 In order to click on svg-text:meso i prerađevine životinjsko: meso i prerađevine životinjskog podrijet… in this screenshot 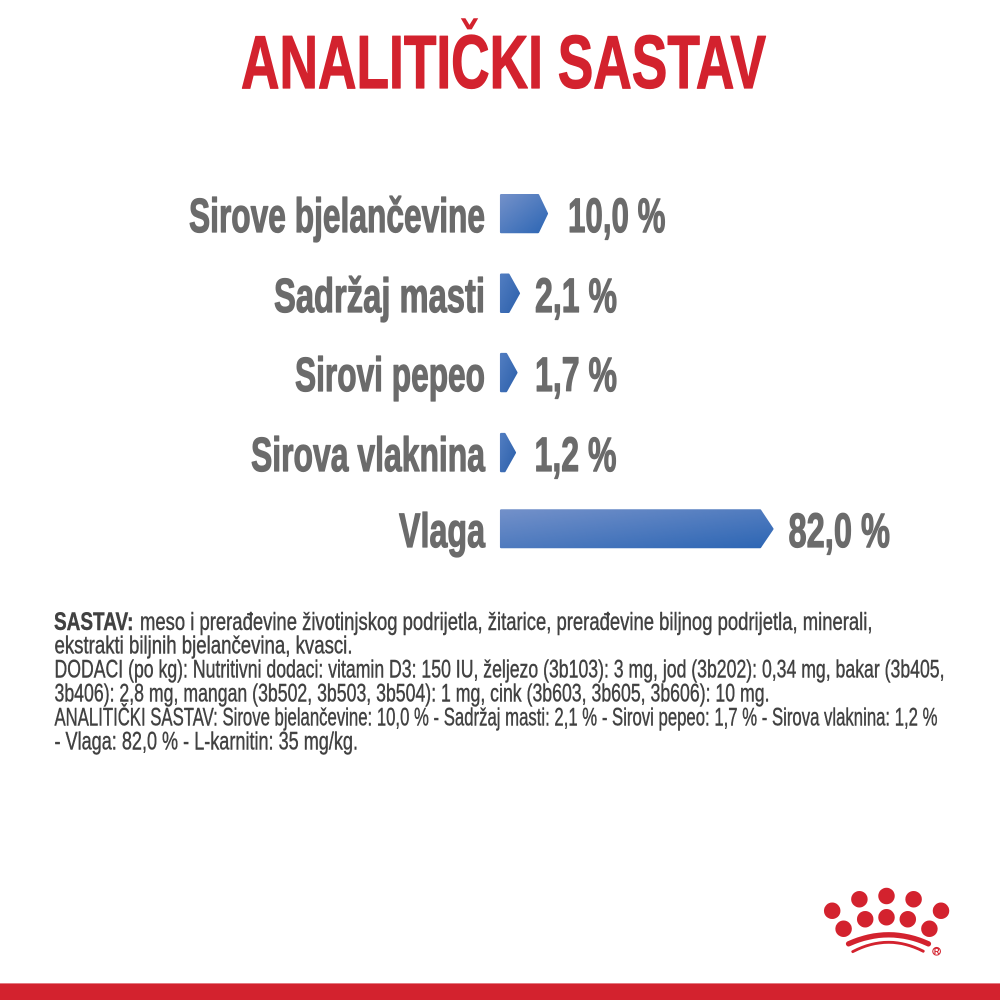, I will do `click(506, 622)`.